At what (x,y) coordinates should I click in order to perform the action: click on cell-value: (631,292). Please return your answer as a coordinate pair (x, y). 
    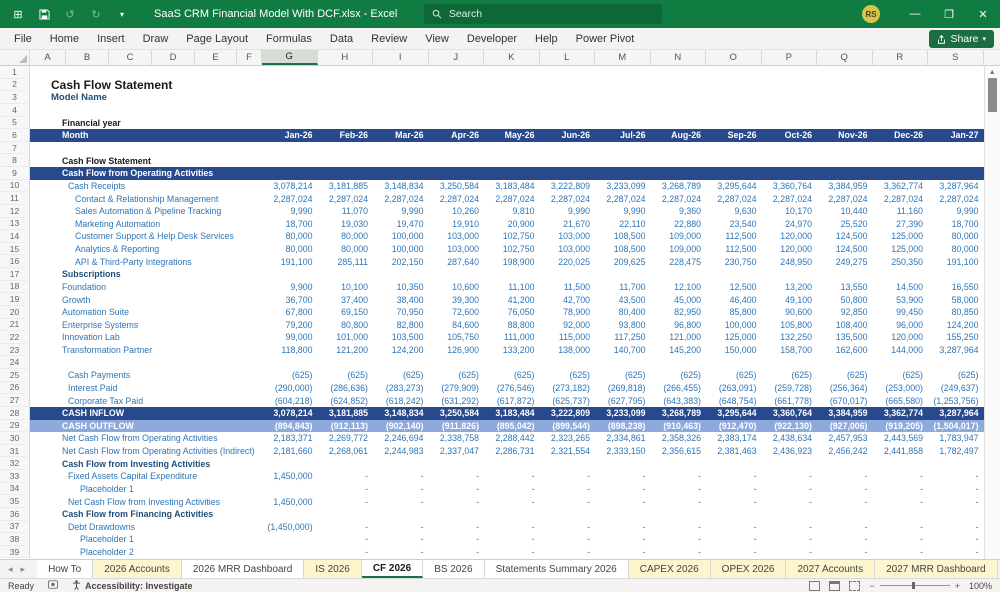
    Looking at the image, I should click on (460, 400).